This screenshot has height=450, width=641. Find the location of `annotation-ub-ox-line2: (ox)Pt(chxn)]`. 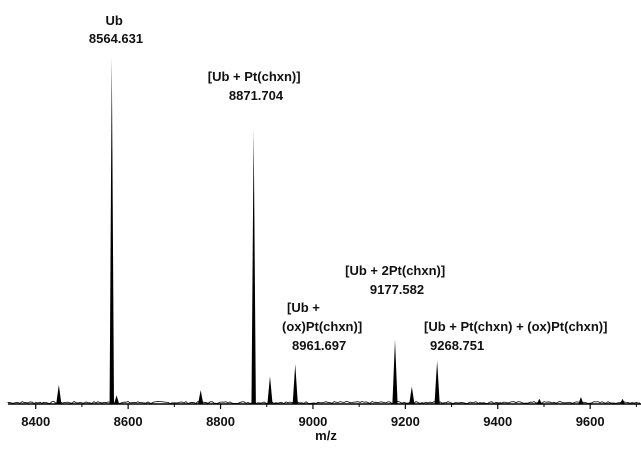

annotation-ub-ox-line2: (ox)Pt(chxn)] is located at coordinates (322, 326).